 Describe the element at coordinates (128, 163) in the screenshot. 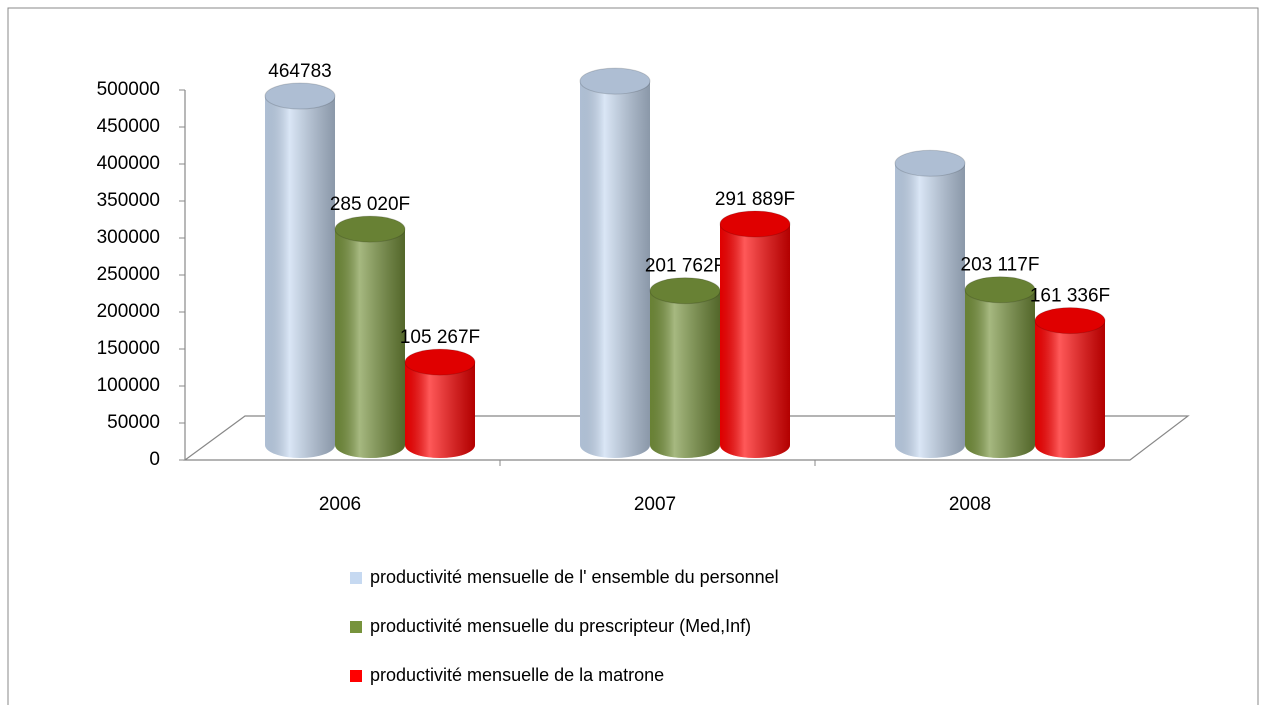

I see `y-tick-label: 400000` at that location.